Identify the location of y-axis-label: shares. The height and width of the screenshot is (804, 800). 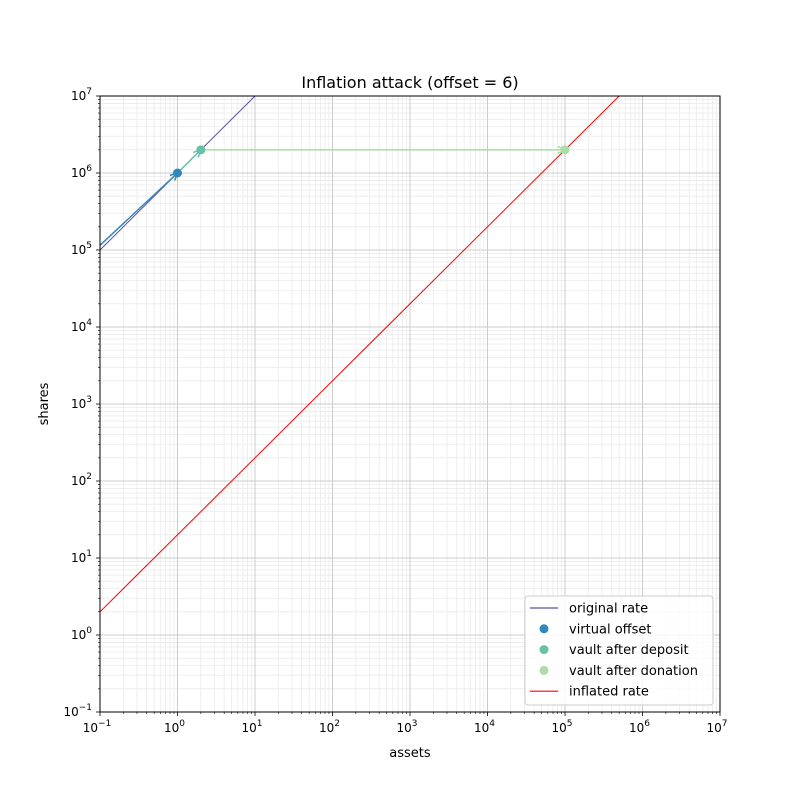
(44, 403).